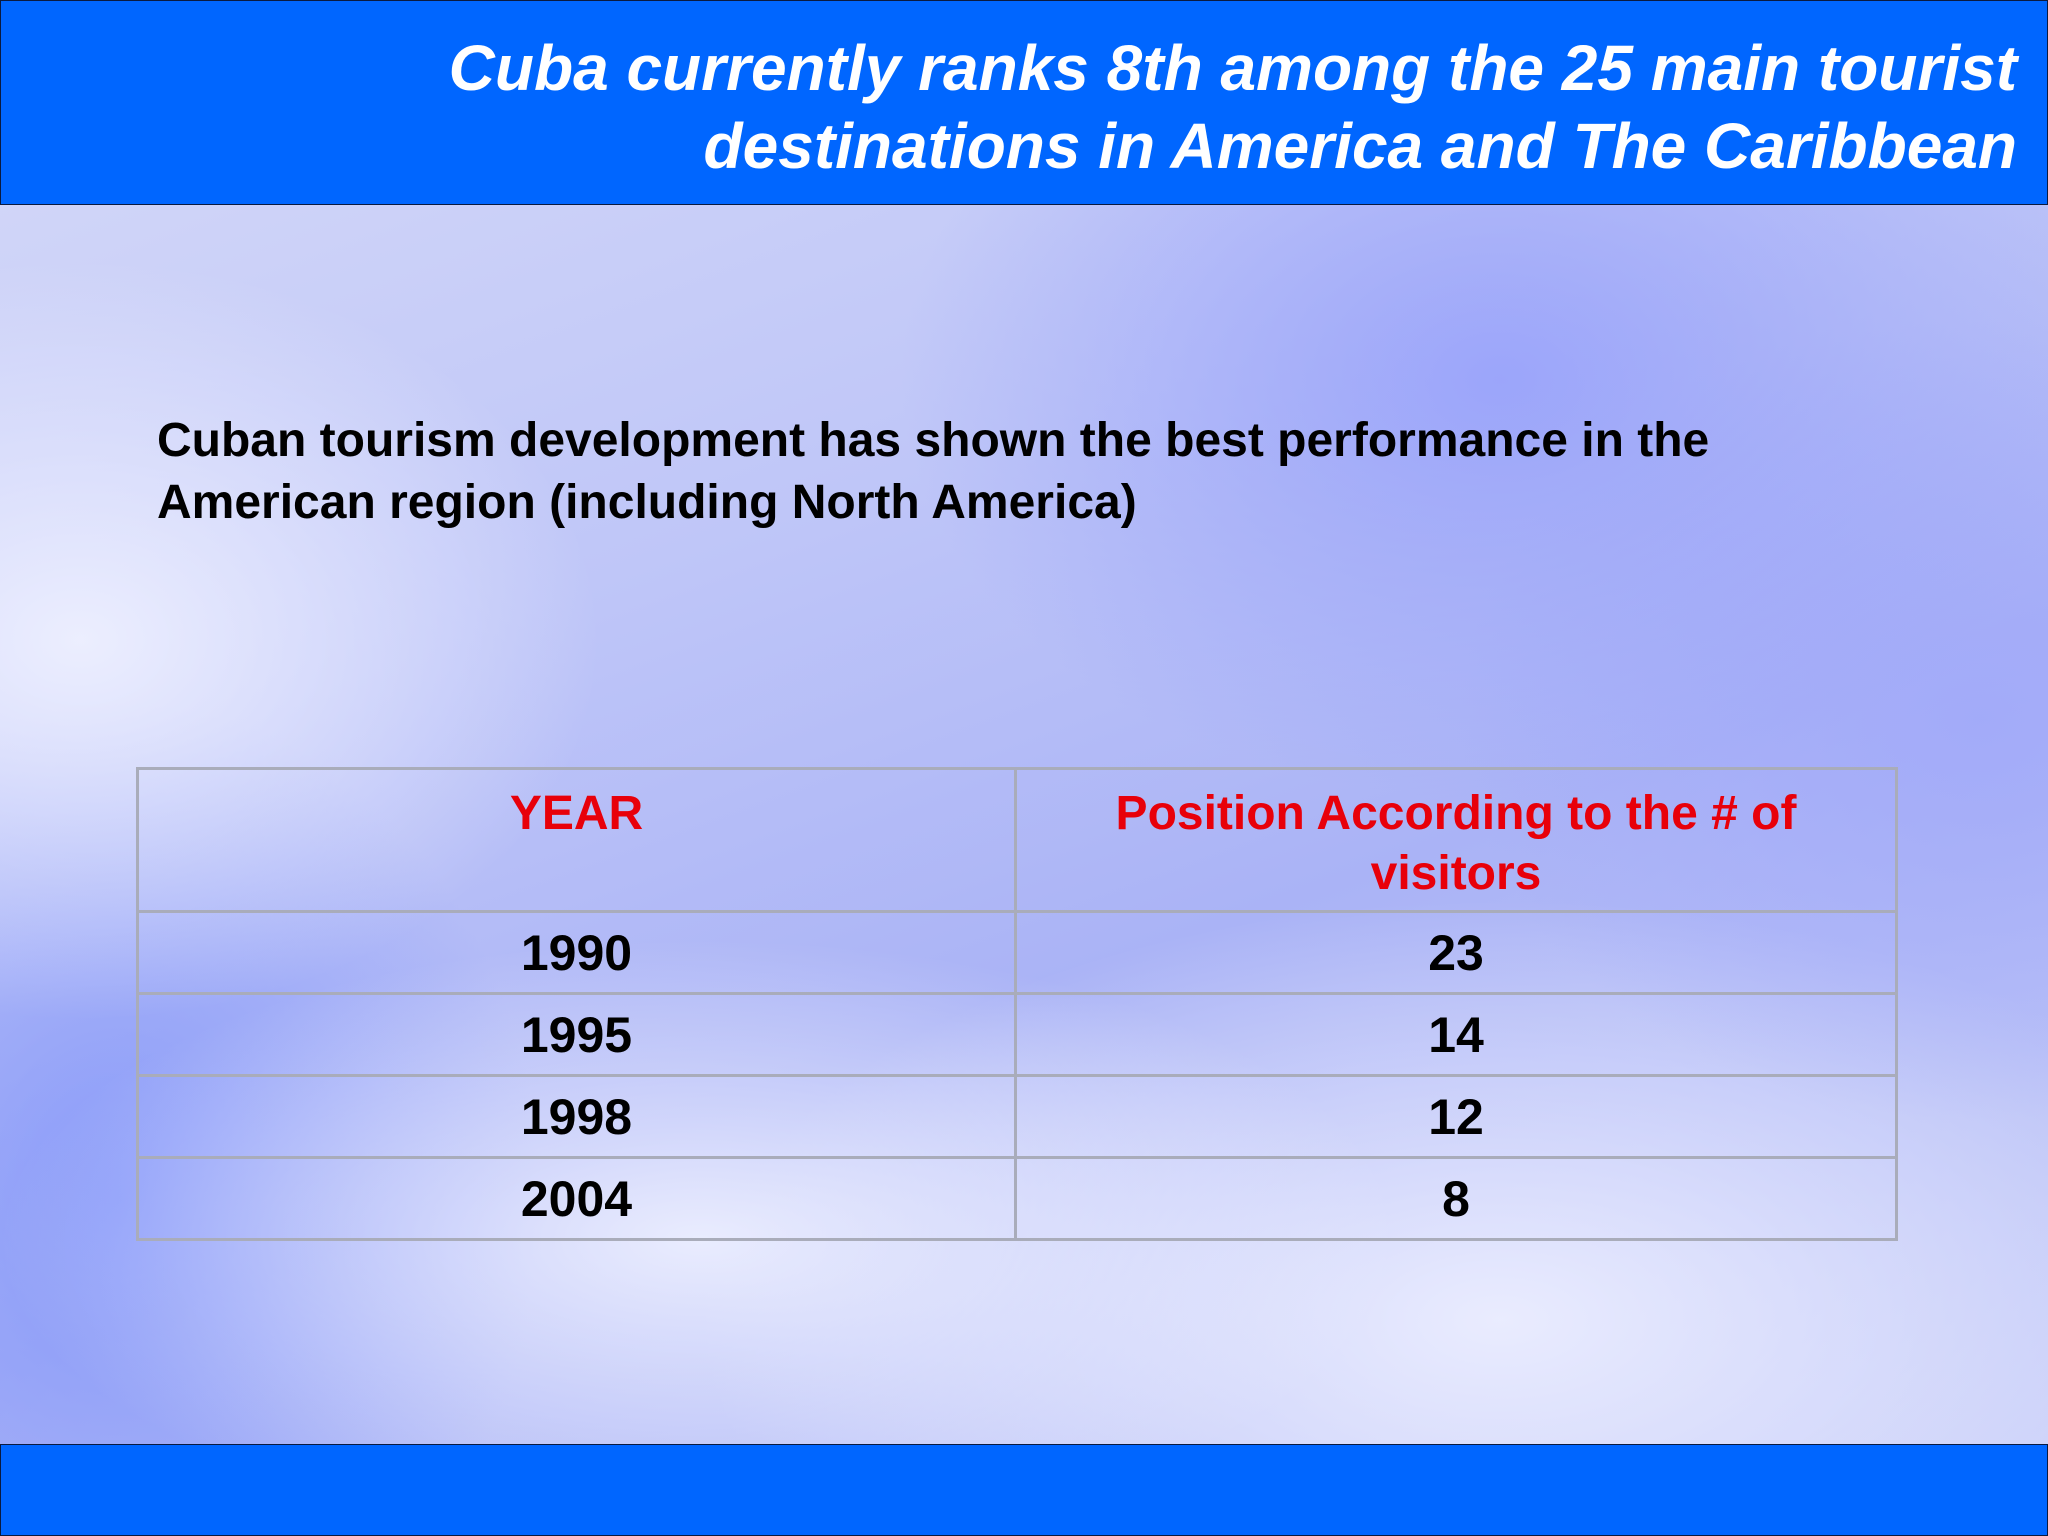 This screenshot has height=1536, width=2048. I want to click on table-row: 2004 8, so click(1017, 1198).